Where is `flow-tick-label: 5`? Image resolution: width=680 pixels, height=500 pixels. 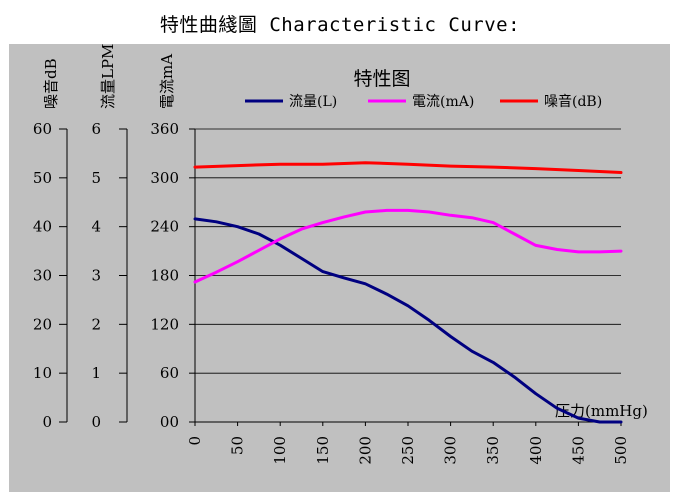
flow-tick-label: 5 is located at coordinates (96, 178).